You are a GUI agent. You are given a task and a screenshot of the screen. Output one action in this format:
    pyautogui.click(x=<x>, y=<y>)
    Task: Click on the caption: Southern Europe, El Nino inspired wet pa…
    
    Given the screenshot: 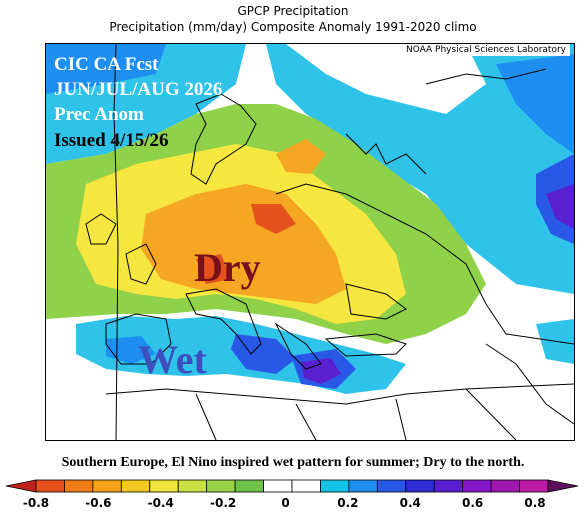 What is the action you would take?
    pyautogui.click(x=293, y=462)
    